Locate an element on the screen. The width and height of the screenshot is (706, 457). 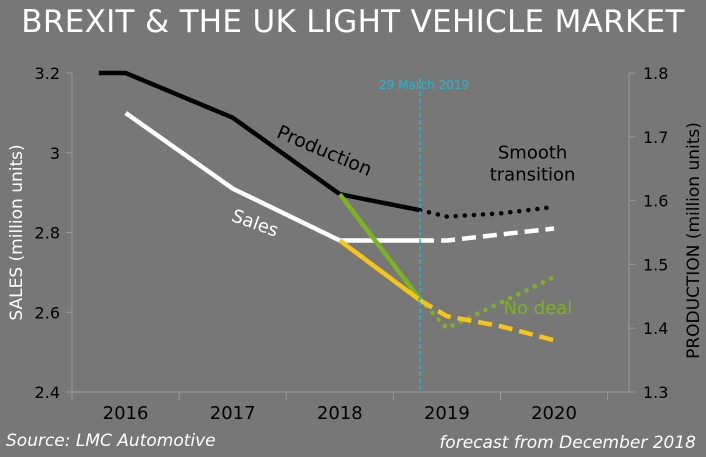
x-tick-label: 2018 is located at coordinates (340, 413).